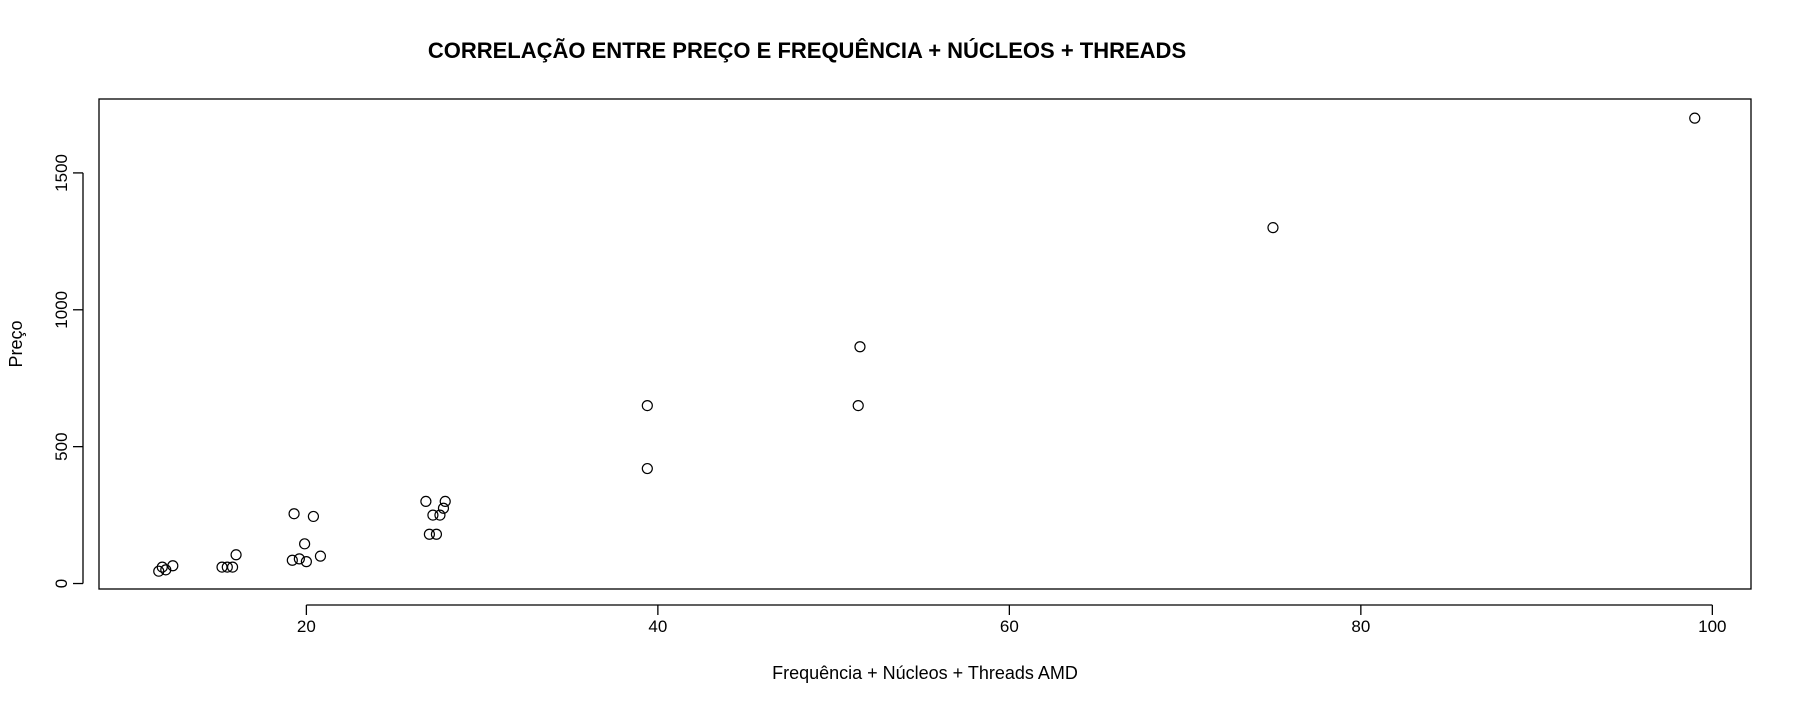  I want to click on x-tick-label: 100, so click(1712, 626).